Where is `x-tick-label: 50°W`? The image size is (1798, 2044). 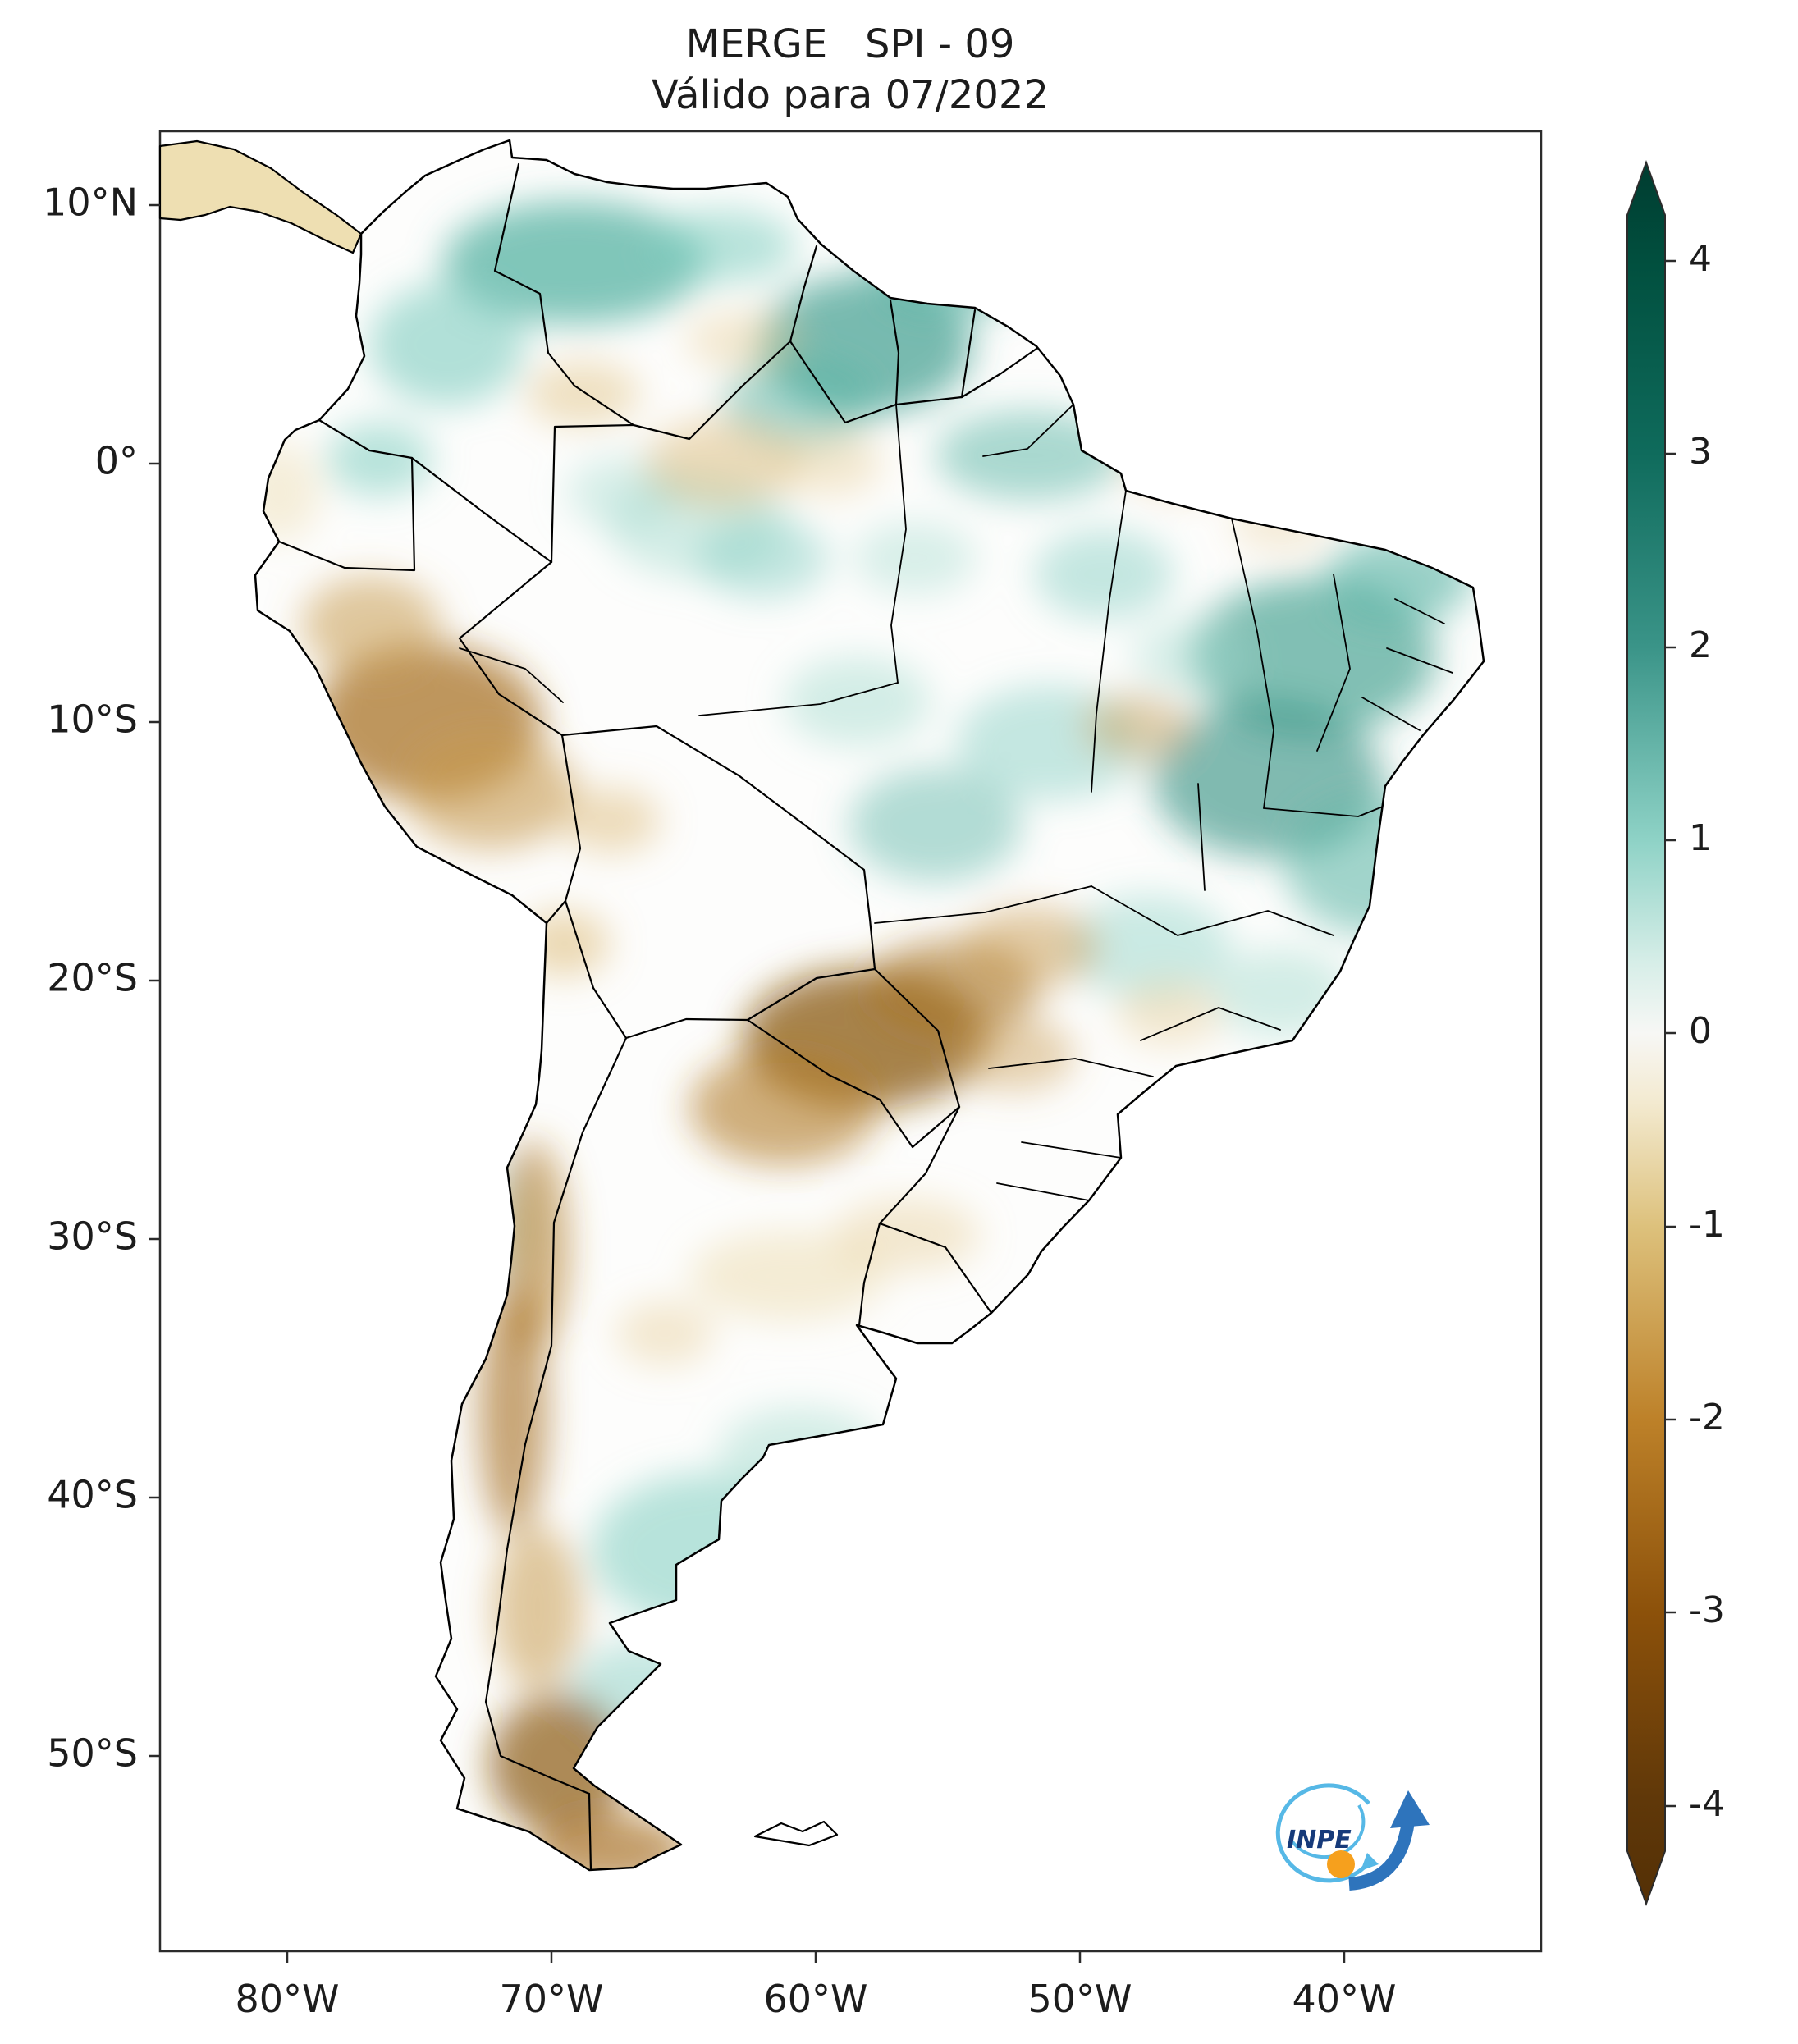 x-tick-label: 50°W is located at coordinates (1079, 1999).